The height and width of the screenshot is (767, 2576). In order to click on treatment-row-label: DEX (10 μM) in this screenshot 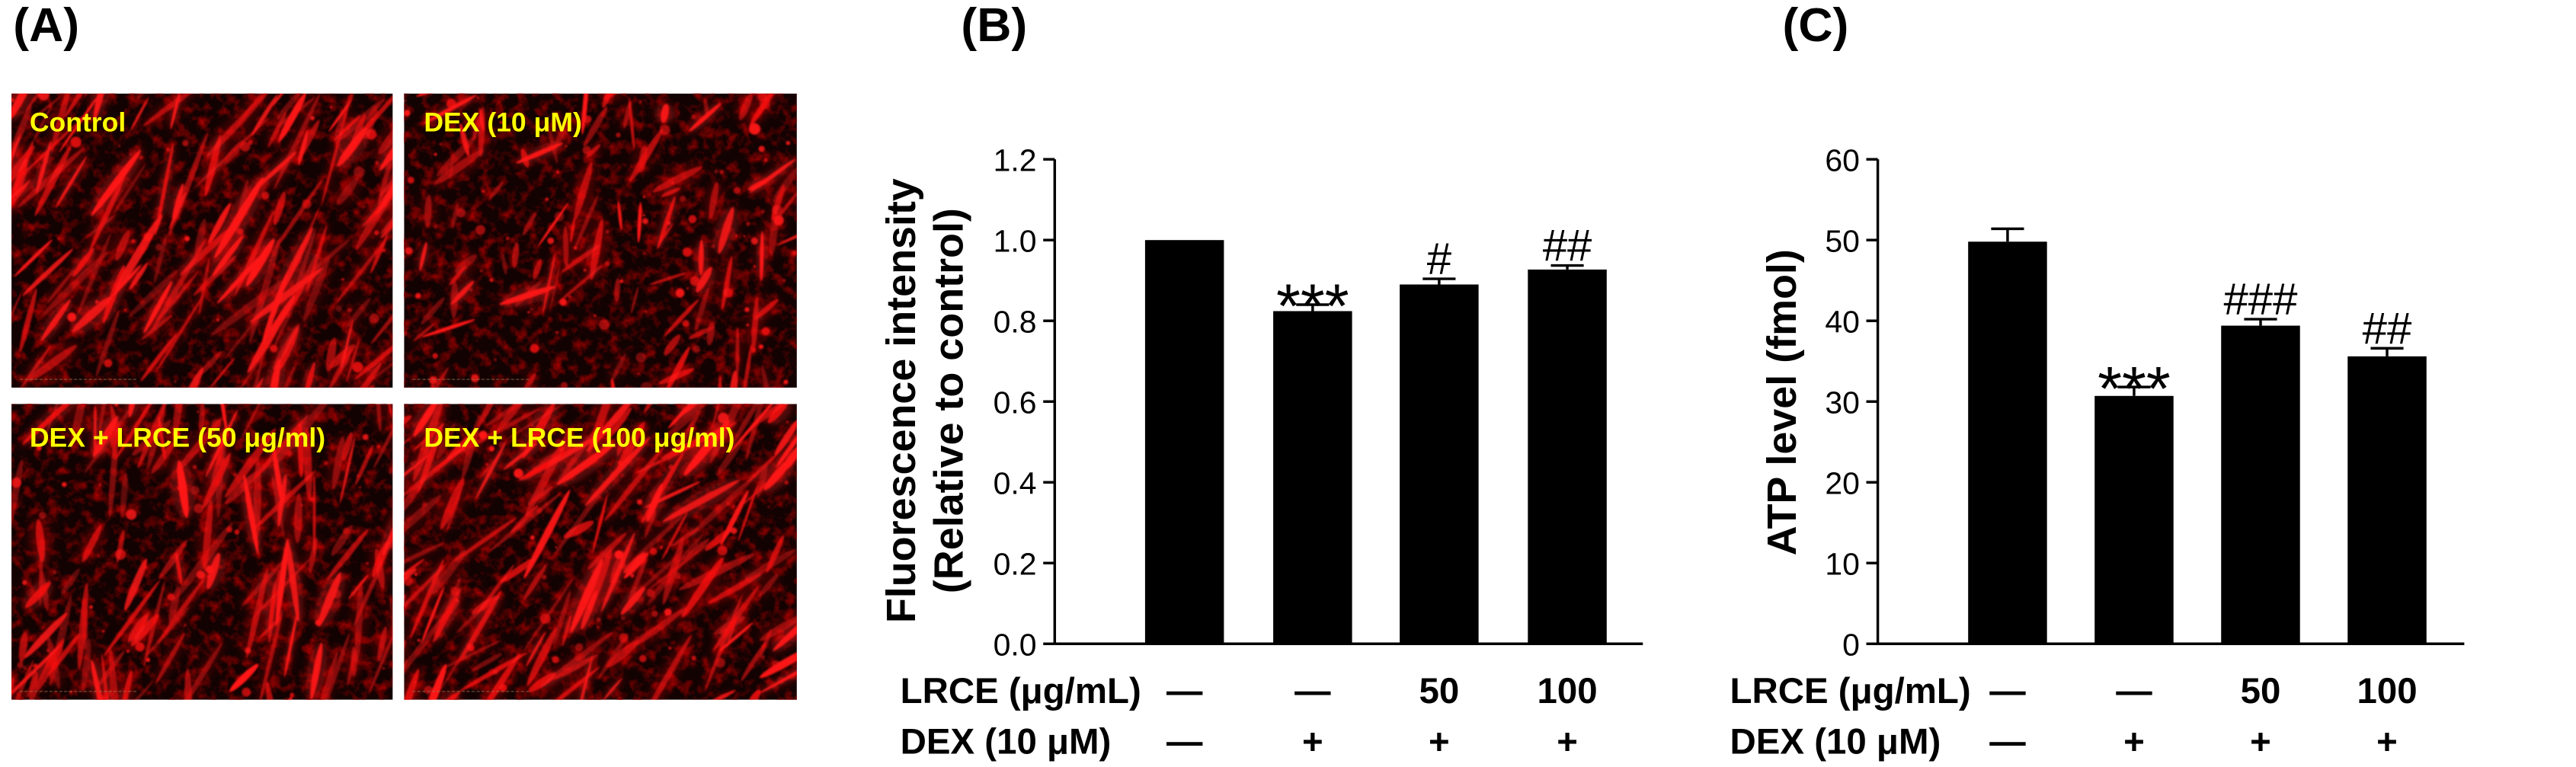, I will do `click(1835, 742)`.